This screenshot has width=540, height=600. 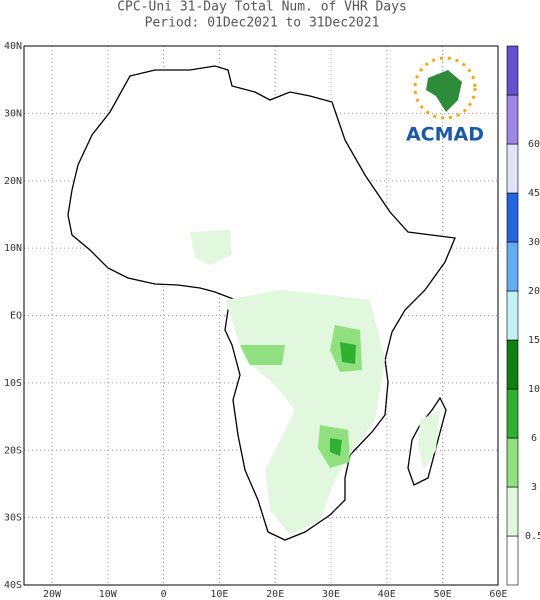 What do you see at coordinates (52, 594) in the screenshot?
I see `lon-label: 20W` at bounding box center [52, 594].